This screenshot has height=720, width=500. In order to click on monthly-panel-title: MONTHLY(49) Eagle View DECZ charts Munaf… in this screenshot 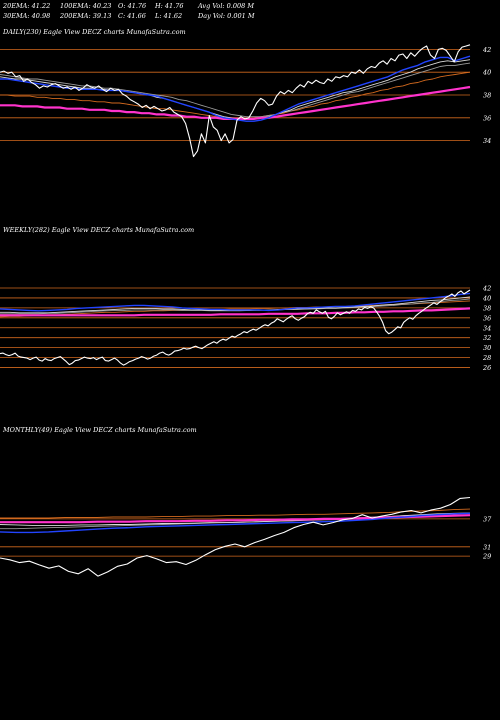, I will do `click(99, 430)`.